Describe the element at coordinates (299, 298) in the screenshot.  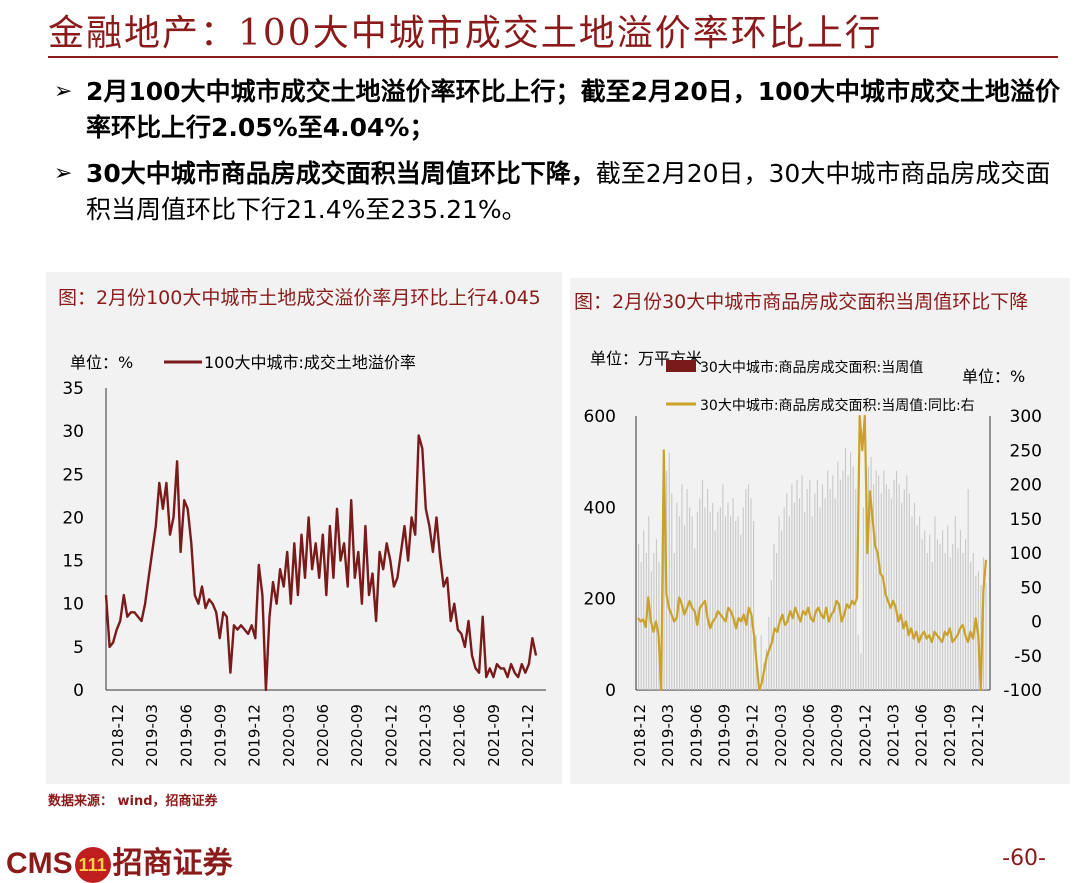
I see `chart-title-left: 图：2月份100大中城市土地成交溢价率月环比上行4.045` at that location.